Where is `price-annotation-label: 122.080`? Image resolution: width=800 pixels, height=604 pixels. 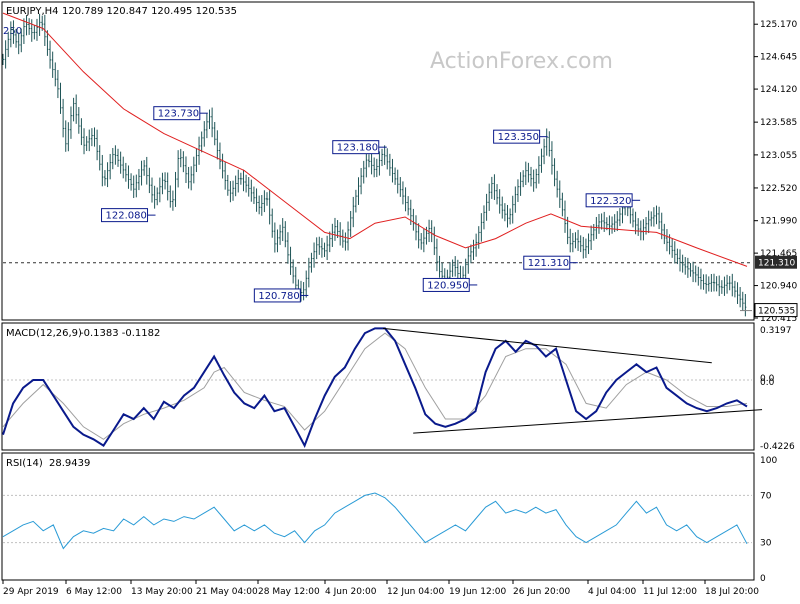 price-annotation-label: 122.080 is located at coordinates (126, 216).